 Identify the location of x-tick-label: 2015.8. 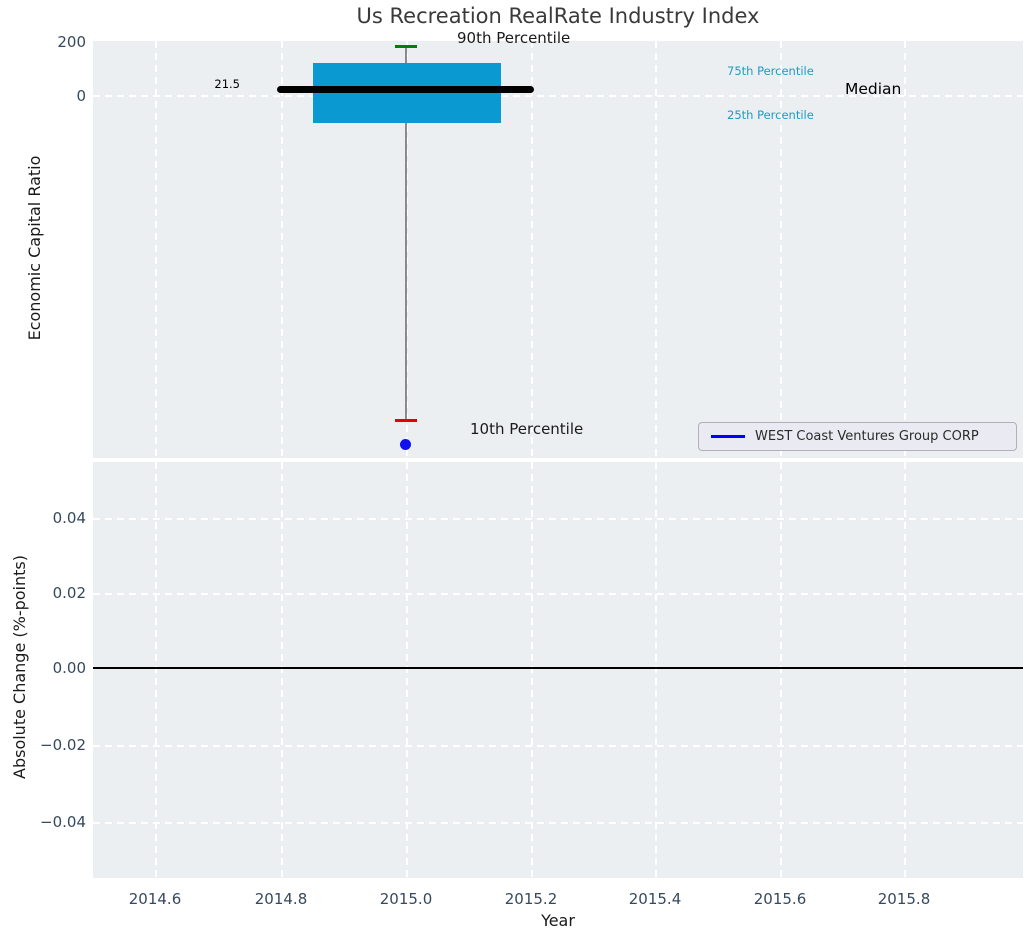
(904, 899).